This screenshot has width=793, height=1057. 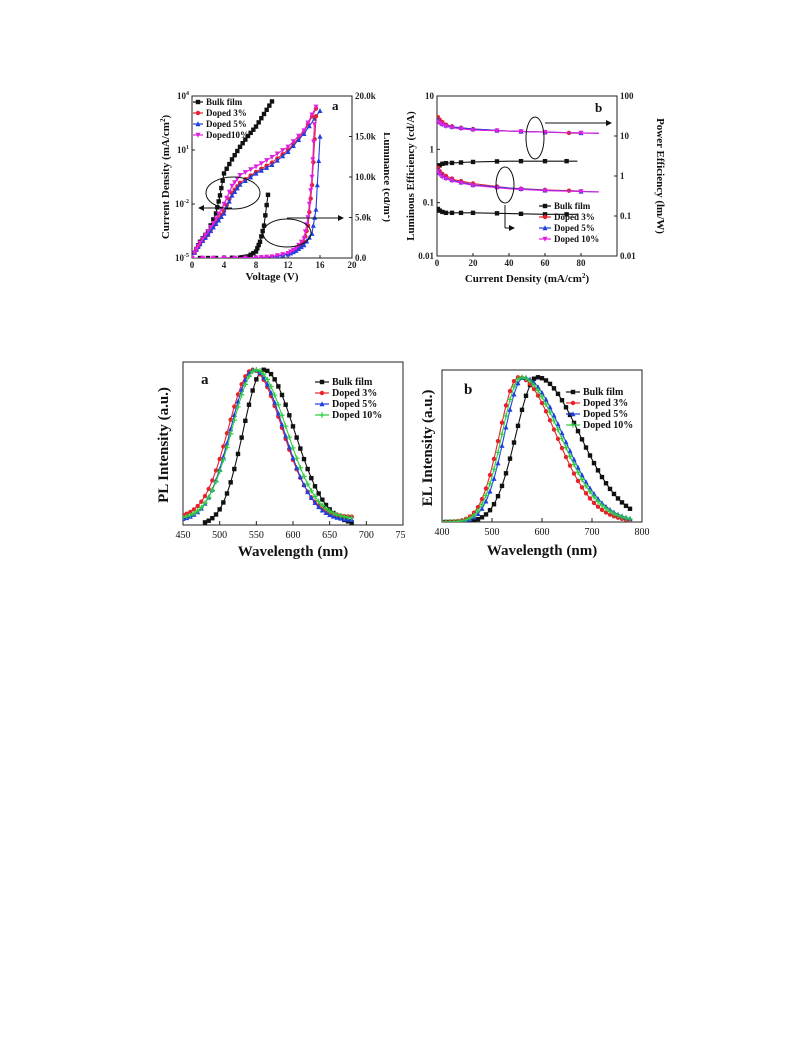 What do you see at coordinates (574, 228) in the screenshot?
I see `legend-label: Doped 5%` at bounding box center [574, 228].